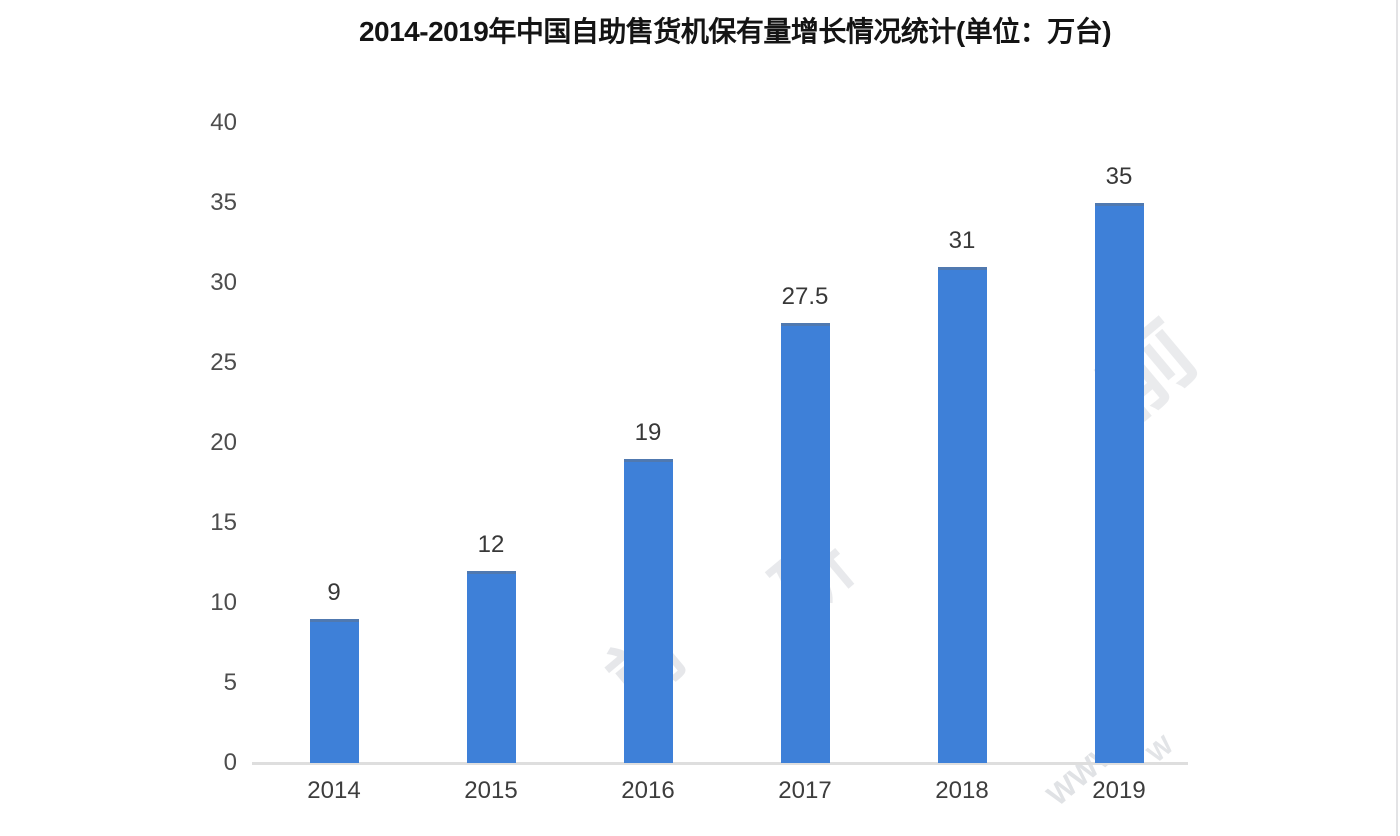  Describe the element at coordinates (962, 240) in the screenshot. I see `bar-value-label: 31` at that location.